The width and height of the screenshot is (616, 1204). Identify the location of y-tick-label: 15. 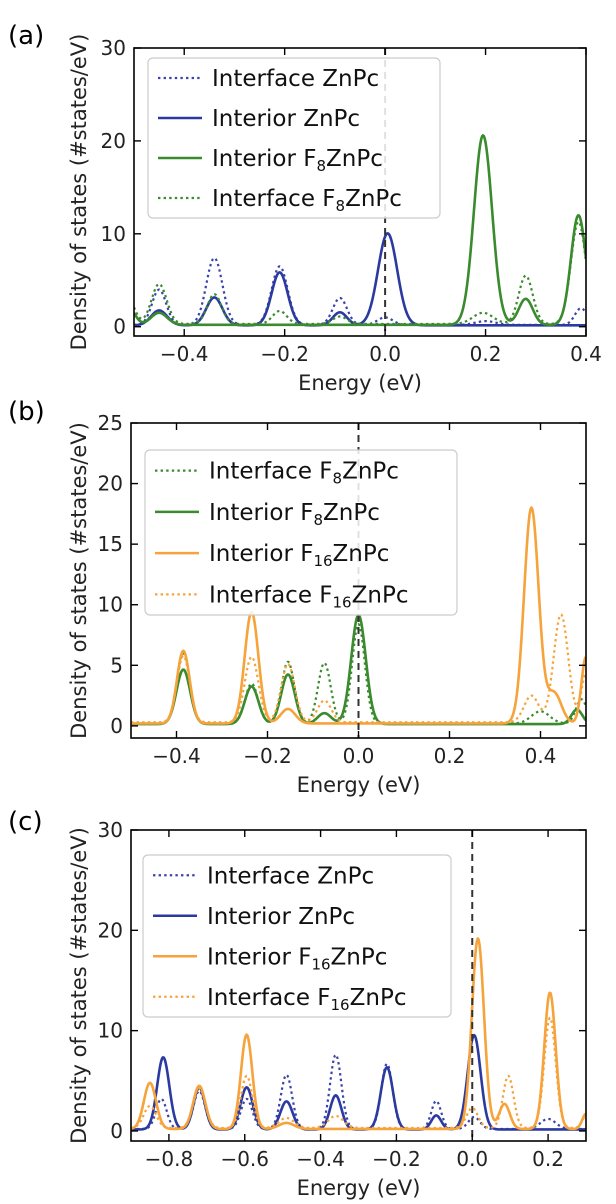
(110, 544).